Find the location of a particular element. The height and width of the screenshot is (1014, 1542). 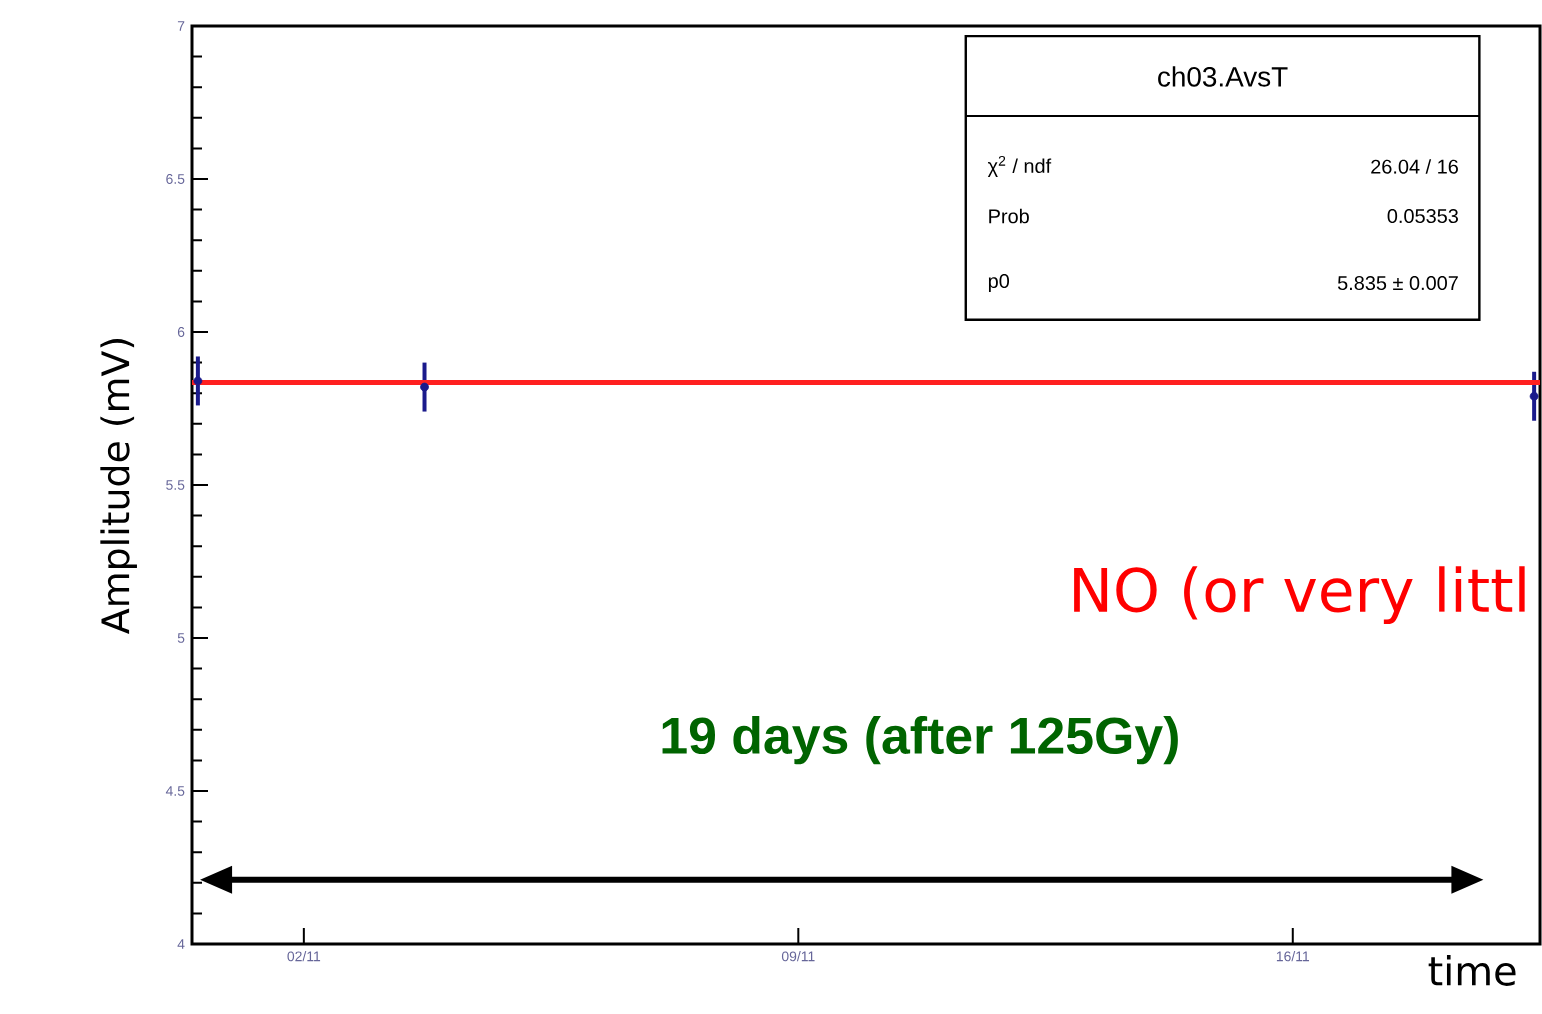

y-axis-title: Amplitude (mV) is located at coordinates (118, 486).